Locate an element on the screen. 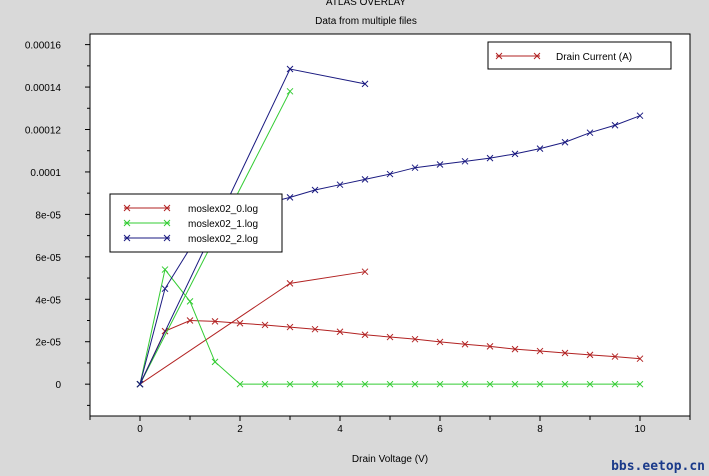  y-tick-label: 0 is located at coordinates (58, 385).